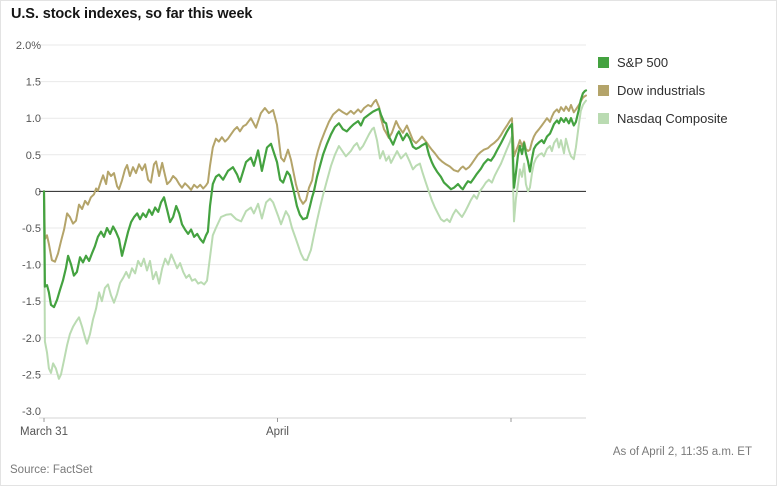 The image size is (777, 486). What do you see at coordinates (672, 118) in the screenshot?
I see `legend-label-nasdaq: Nasdaq Composite` at bounding box center [672, 118].